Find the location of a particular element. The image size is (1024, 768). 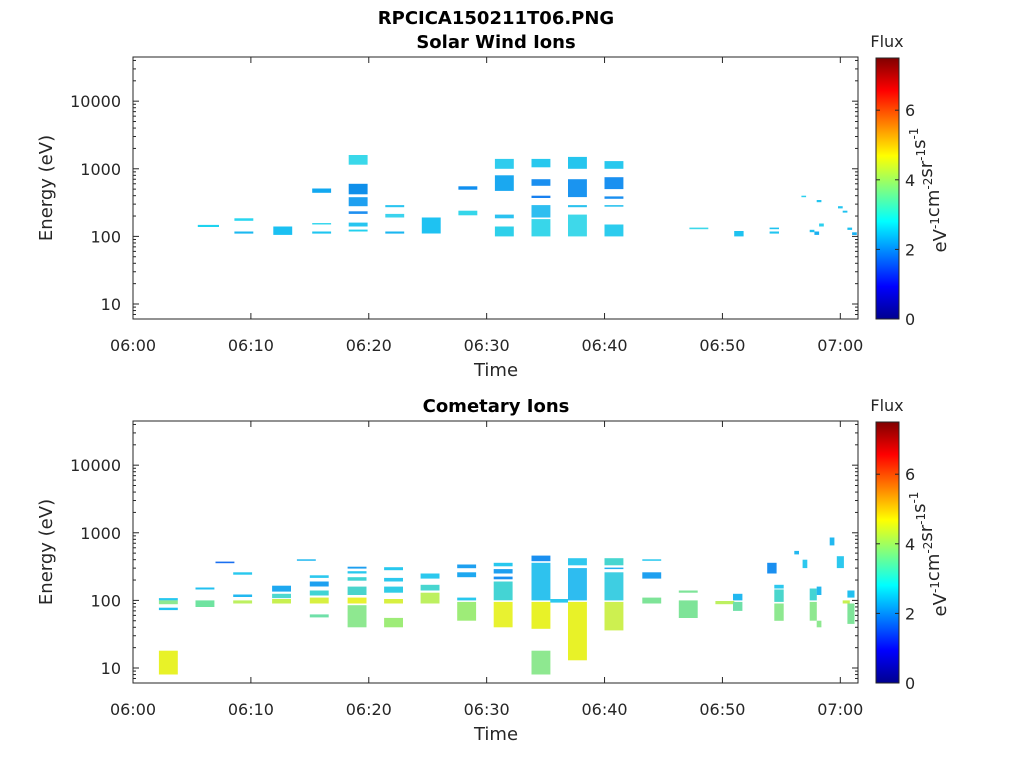

colorbar-tick-label: 4 is located at coordinates (910, 180).